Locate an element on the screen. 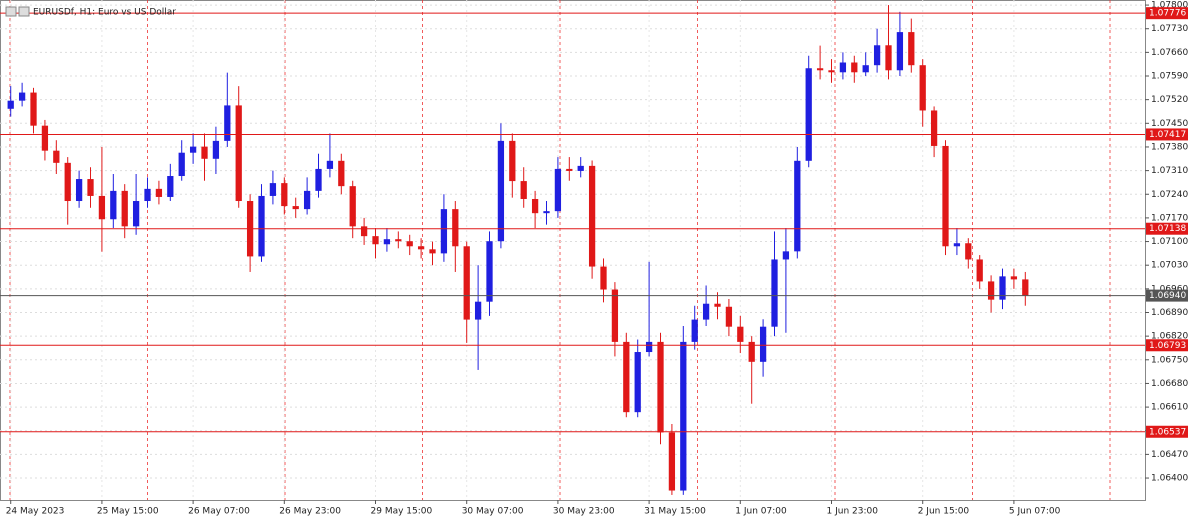 The width and height of the screenshot is (1200, 521). price-level-label: 1.06940 is located at coordinates (1167, 296).